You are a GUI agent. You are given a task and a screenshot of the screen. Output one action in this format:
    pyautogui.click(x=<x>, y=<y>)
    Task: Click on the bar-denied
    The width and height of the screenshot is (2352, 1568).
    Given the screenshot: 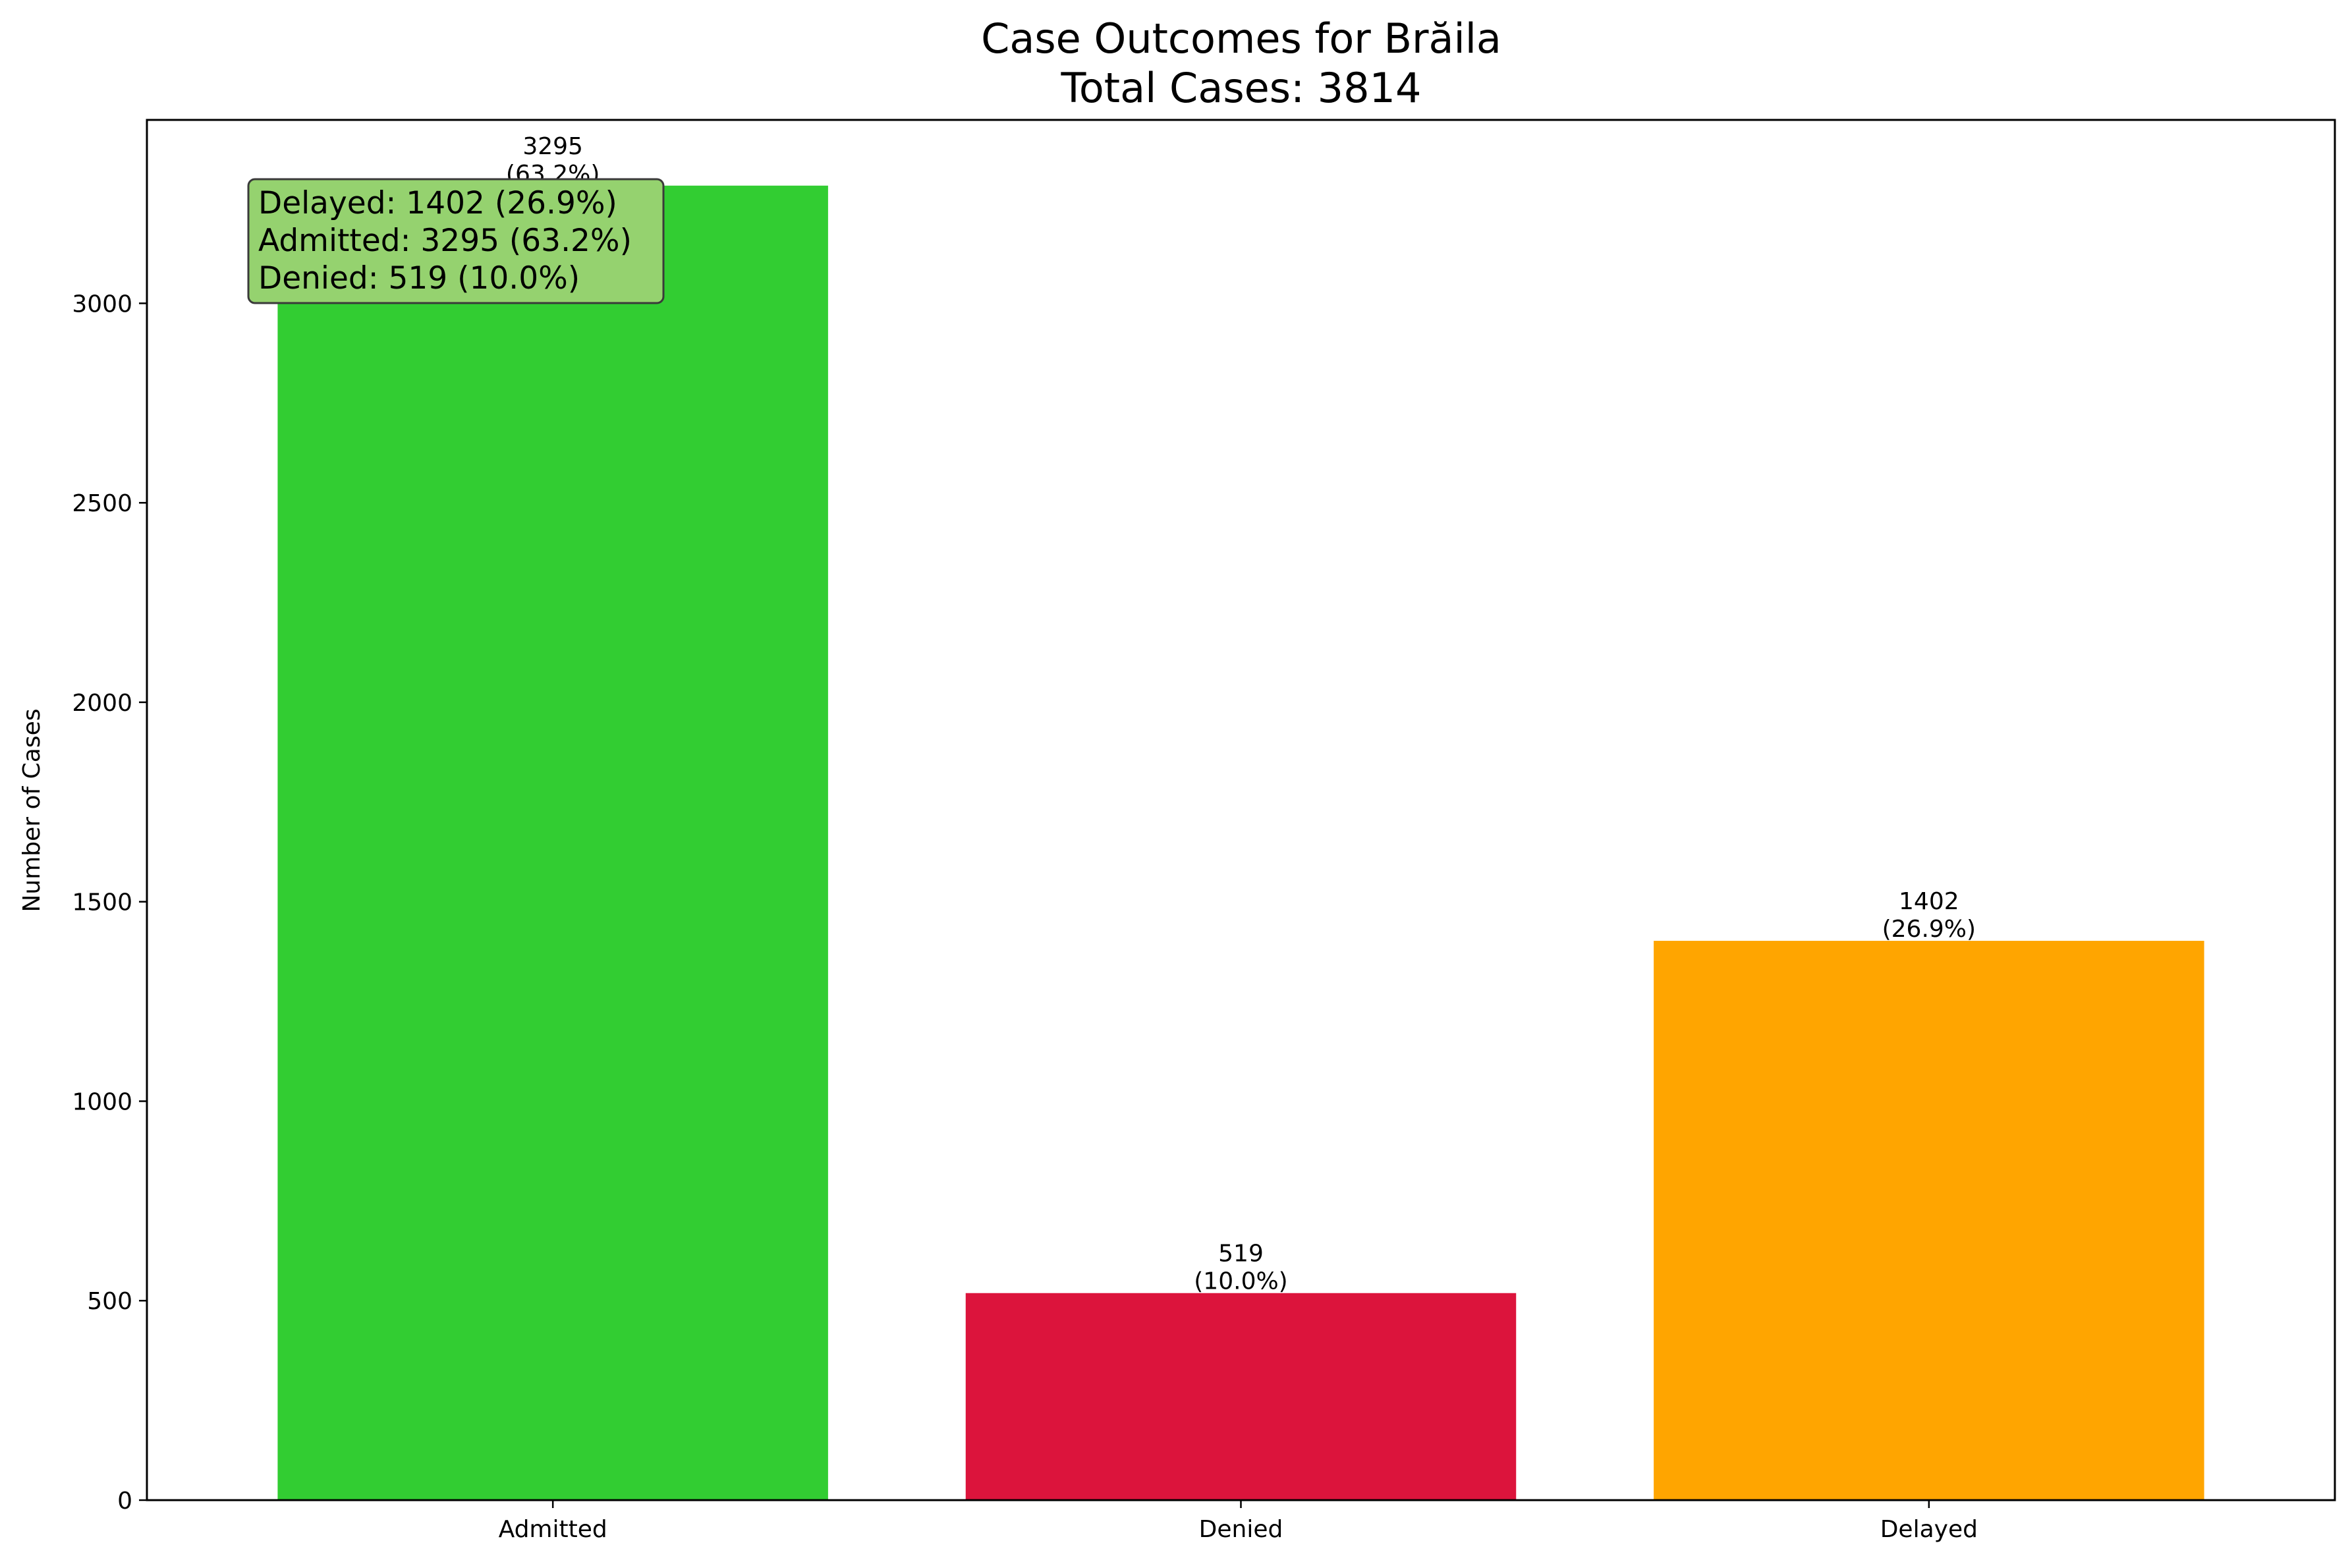 What is the action you would take?
    pyautogui.click(x=1241, y=1396)
    